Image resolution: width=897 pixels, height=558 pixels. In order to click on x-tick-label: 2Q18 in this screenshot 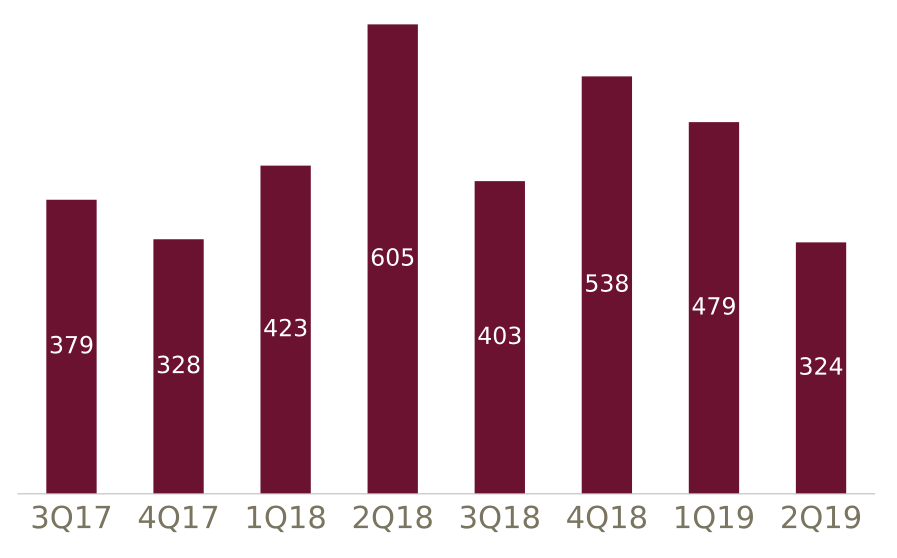, I will do `click(393, 518)`.